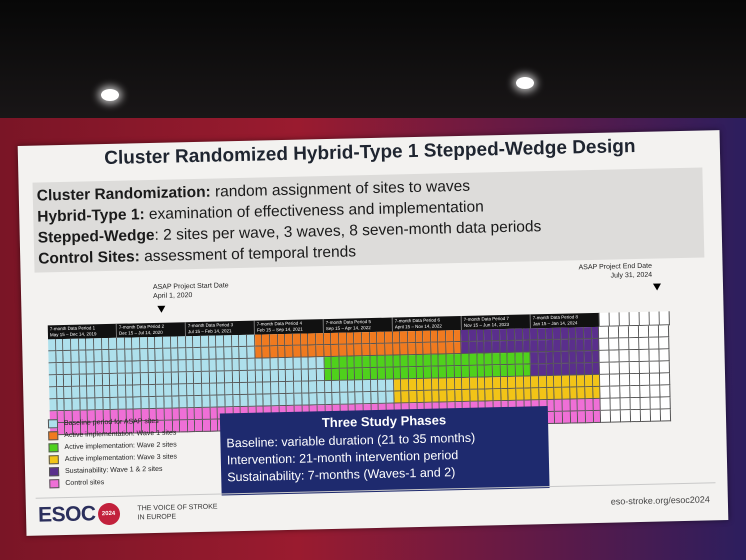  I want to click on end-marker-date: July 31, 2024, so click(631, 275).